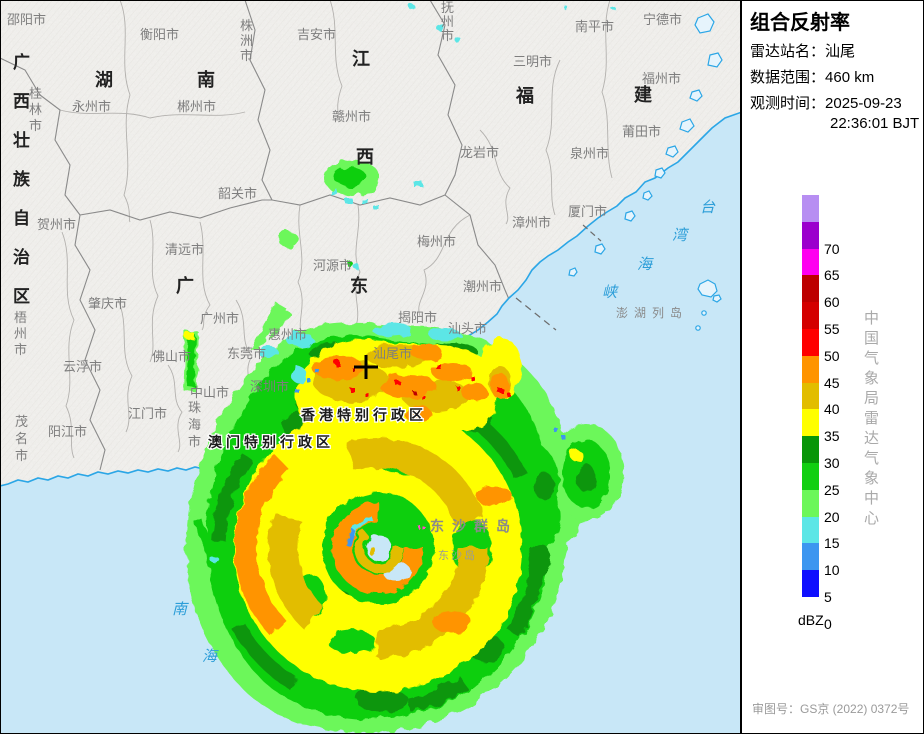 The image size is (924, 734). I want to click on legend-value: 70, so click(832, 248).